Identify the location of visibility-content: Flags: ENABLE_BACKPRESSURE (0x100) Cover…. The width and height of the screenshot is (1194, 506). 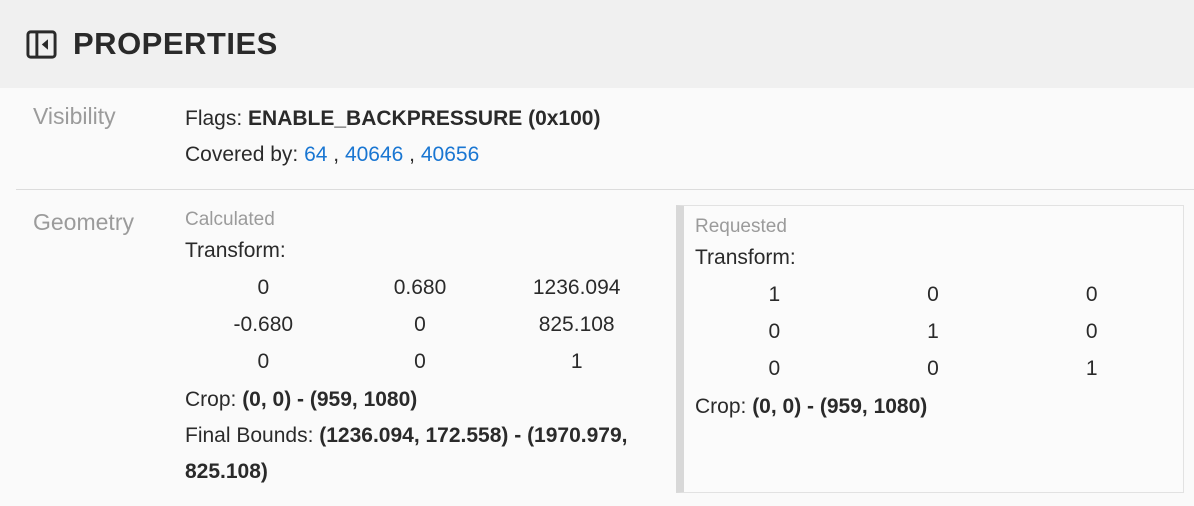
(689, 137).